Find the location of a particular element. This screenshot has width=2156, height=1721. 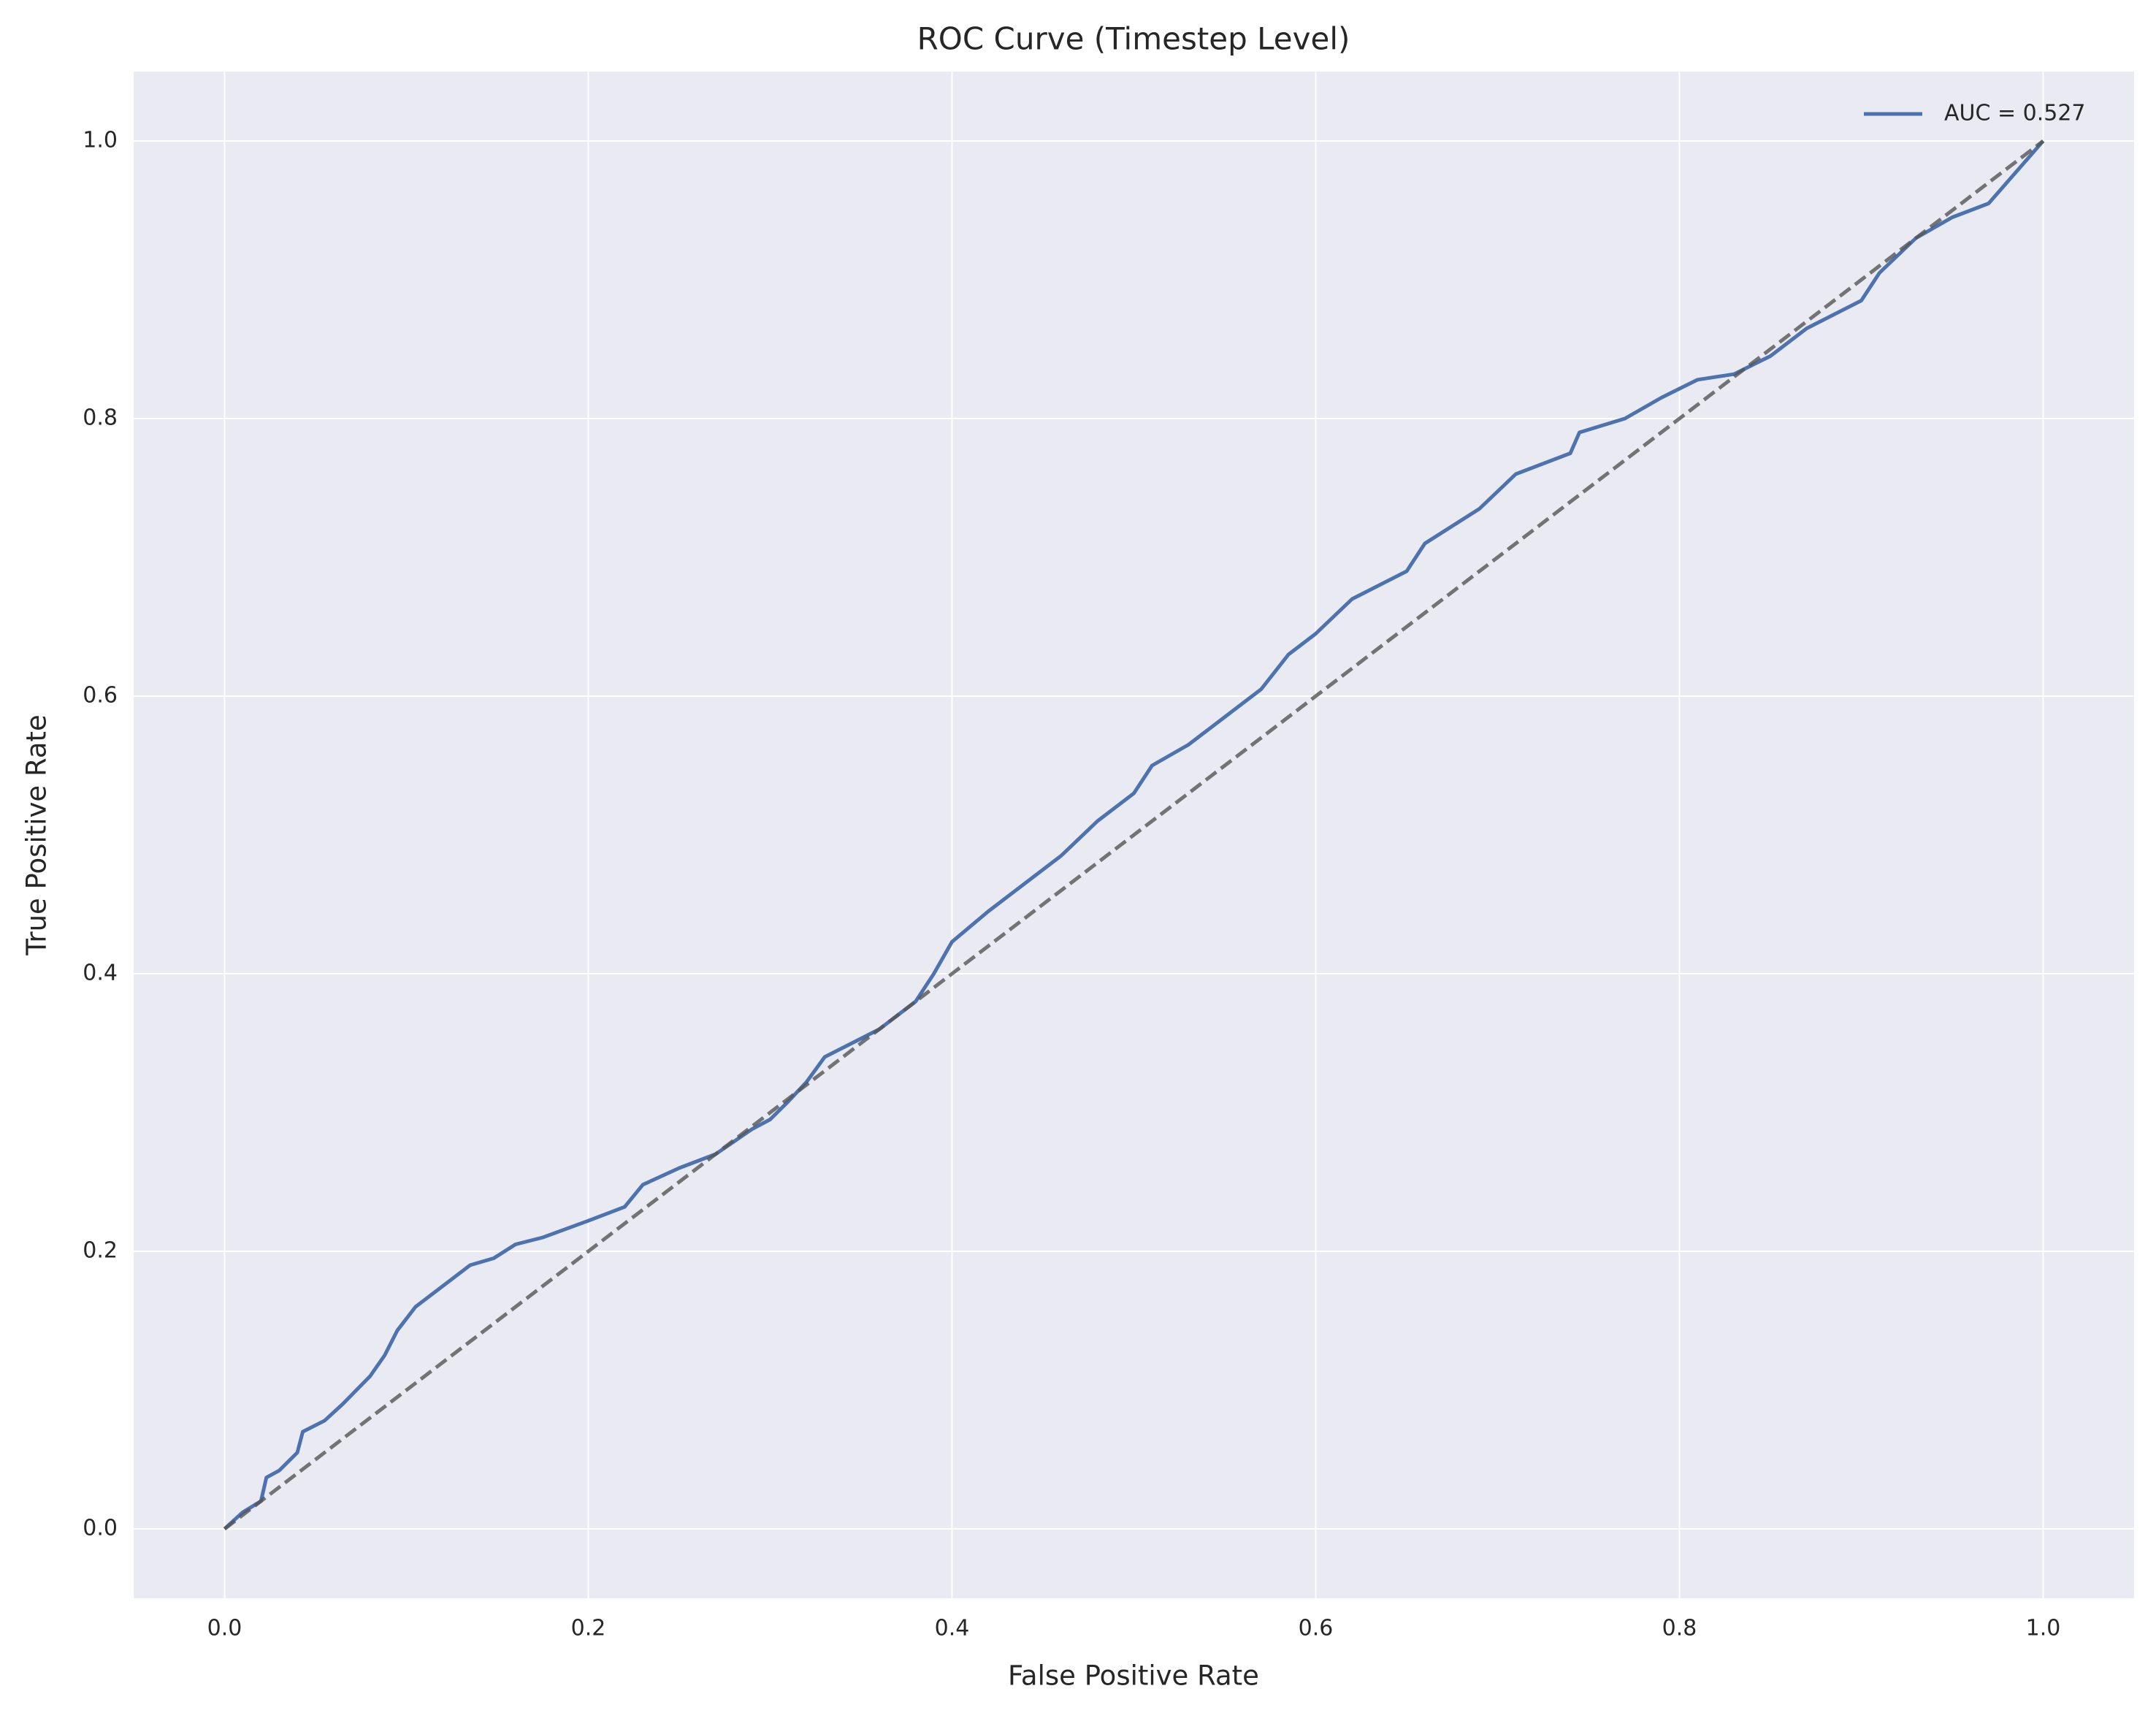

y-tick-label: 0.6 is located at coordinates (101, 696).